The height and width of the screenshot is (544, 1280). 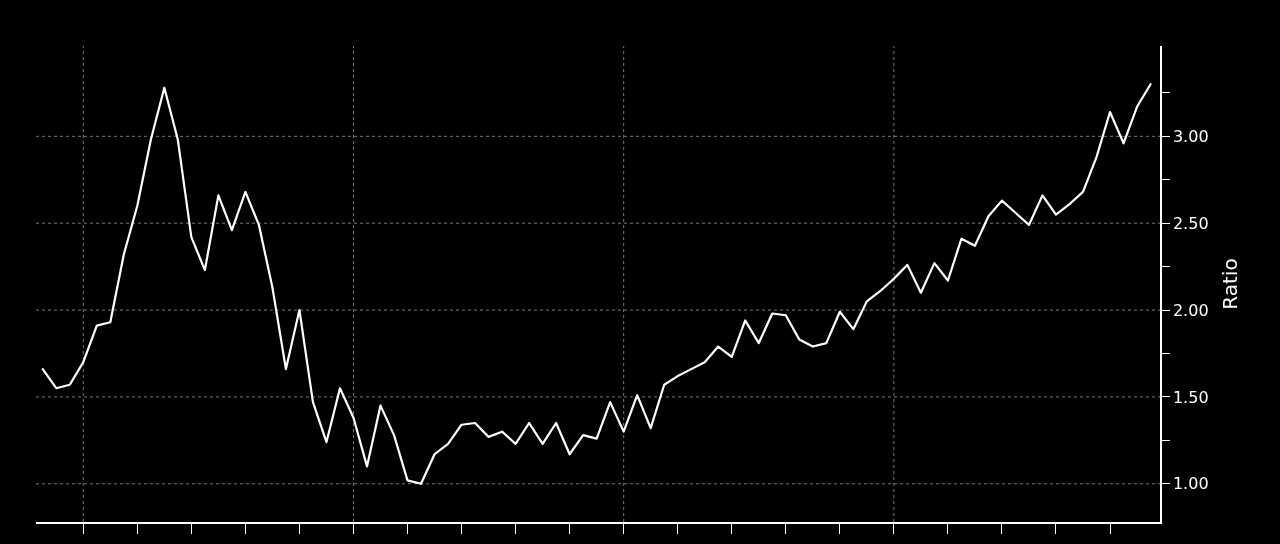 I want to click on y-tick-label: 3.00, so click(x=1190, y=136).